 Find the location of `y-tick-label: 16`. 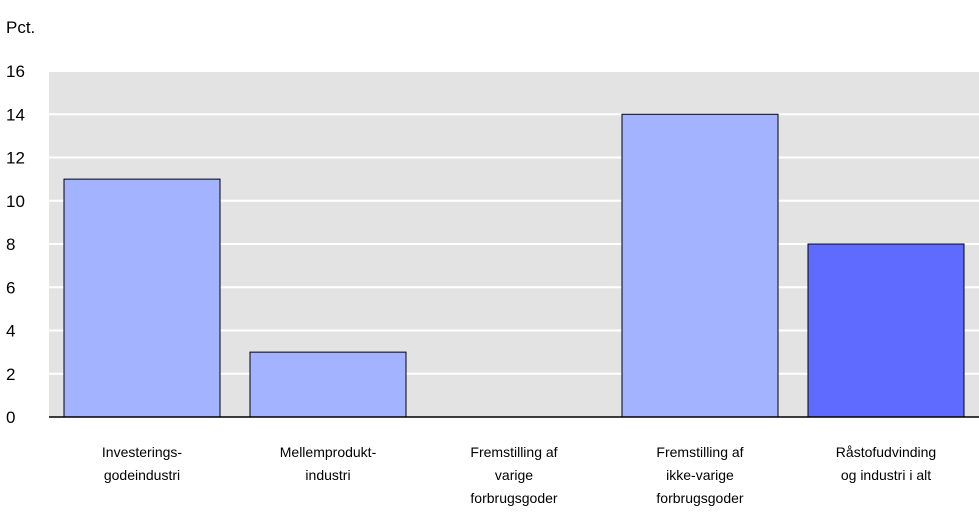

y-tick-label: 16 is located at coordinates (15, 71).